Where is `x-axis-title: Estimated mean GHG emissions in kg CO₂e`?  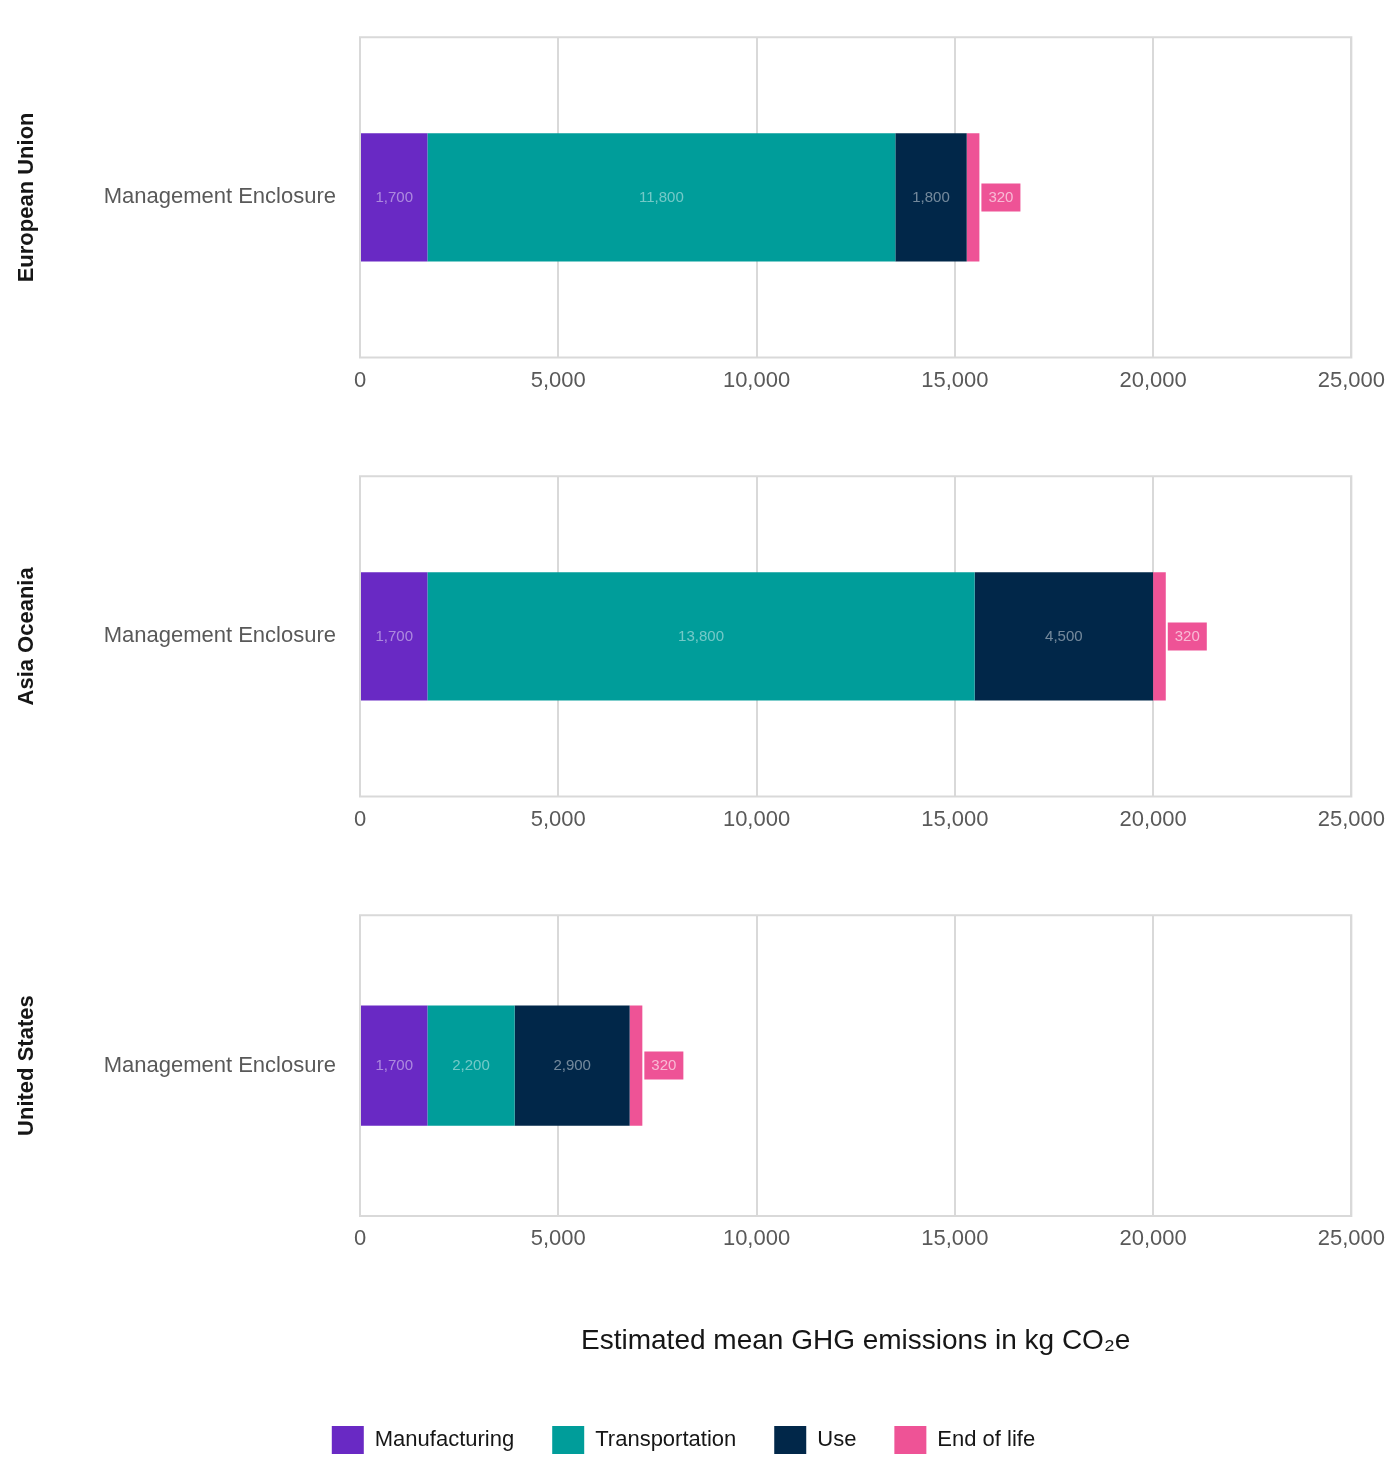
x-axis-title: Estimated mean GHG emissions in kg CO₂e is located at coordinates (856, 1339).